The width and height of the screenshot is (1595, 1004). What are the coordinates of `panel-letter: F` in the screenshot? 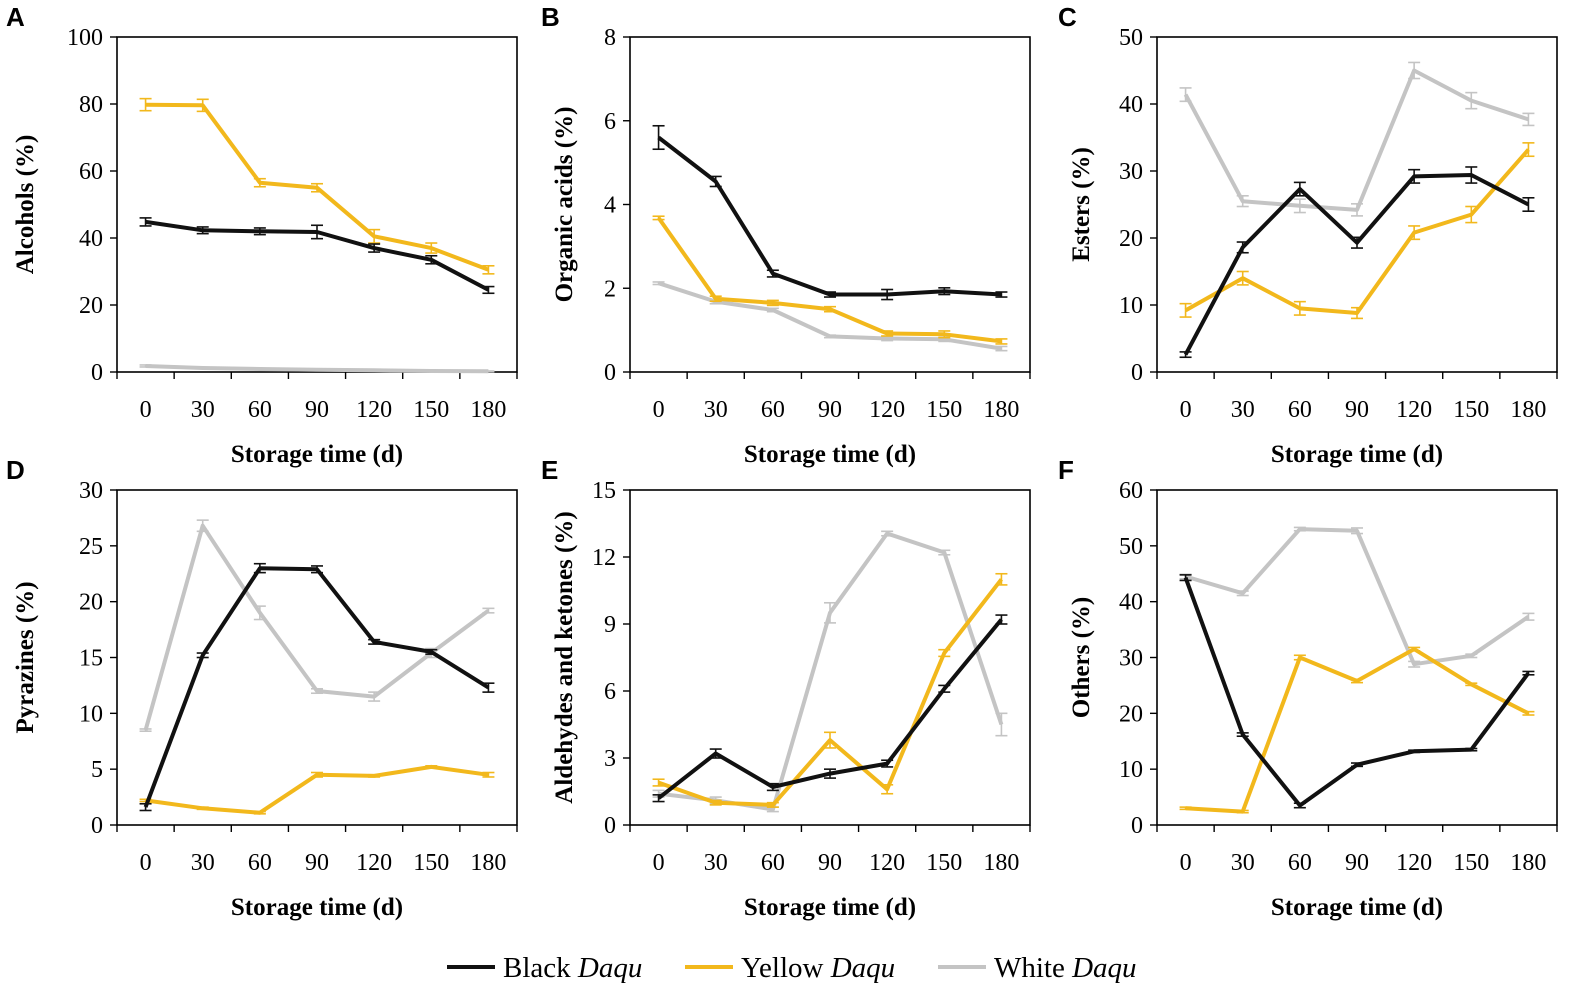 It's located at (1066, 470).